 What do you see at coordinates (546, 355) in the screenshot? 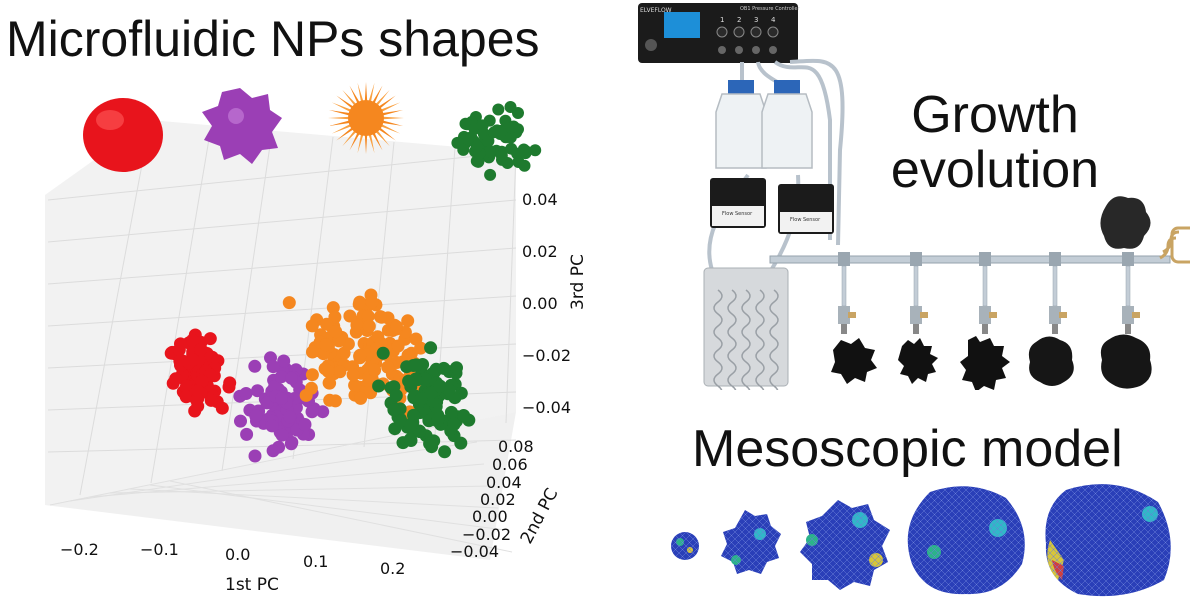
I see `z-tick-label: −0.02` at bounding box center [546, 355].